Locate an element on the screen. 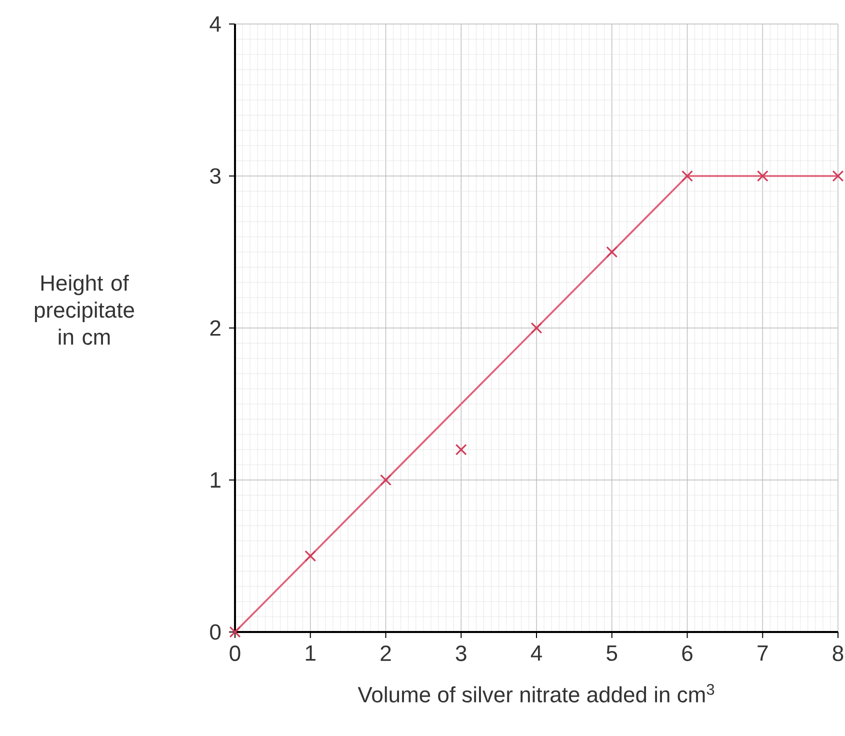 Image resolution: width=845 pixels, height=736 pixels. x-tick-label: 7 is located at coordinates (763, 653).